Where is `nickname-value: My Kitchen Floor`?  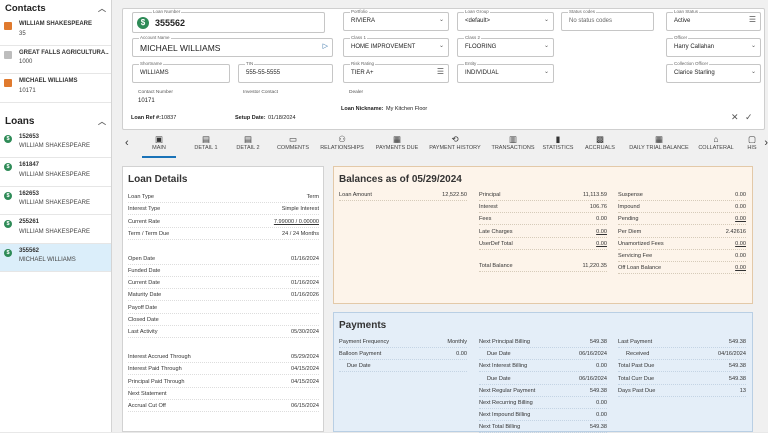
nickname-value: My Kitchen Floor is located at coordinates (407, 109).